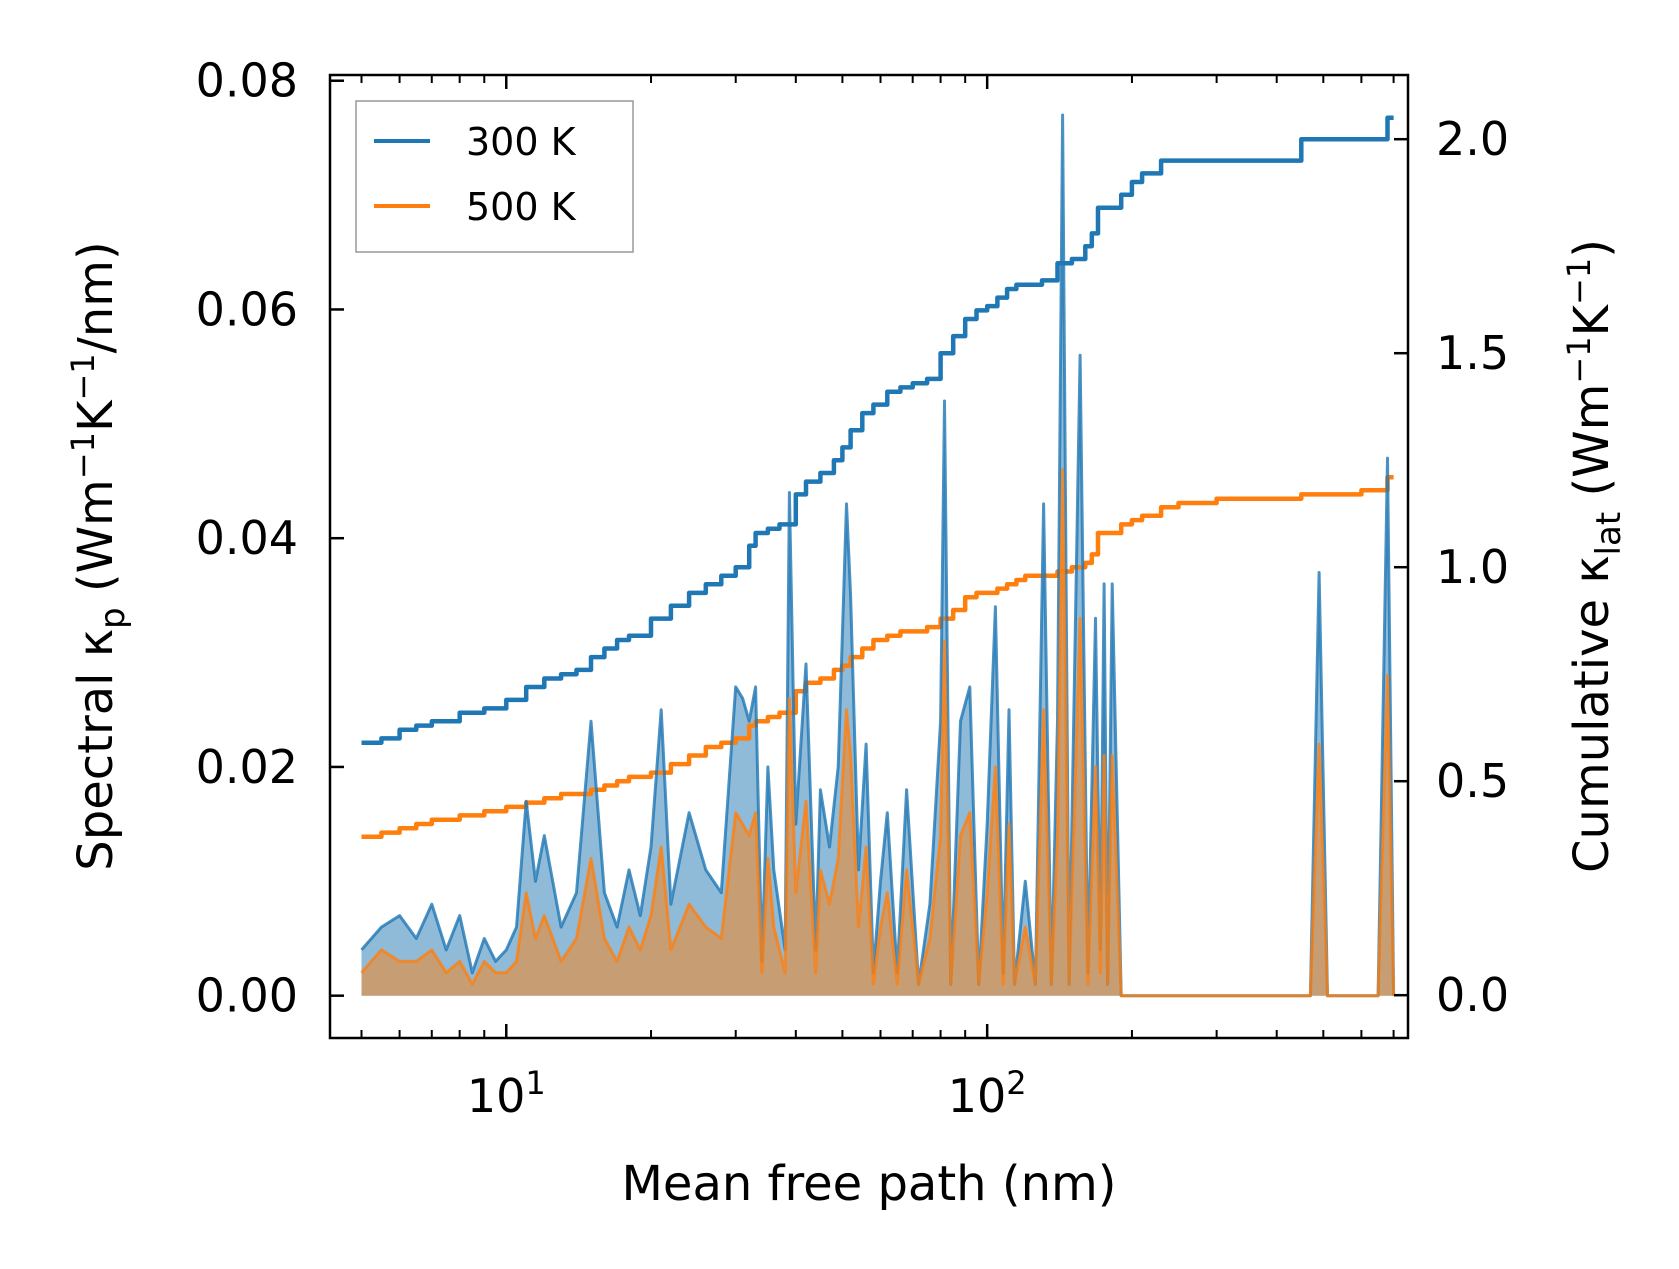 This screenshot has width=1679, height=1269. What do you see at coordinates (521, 142) in the screenshot?
I see `legend-label-300k: 300 K` at bounding box center [521, 142].